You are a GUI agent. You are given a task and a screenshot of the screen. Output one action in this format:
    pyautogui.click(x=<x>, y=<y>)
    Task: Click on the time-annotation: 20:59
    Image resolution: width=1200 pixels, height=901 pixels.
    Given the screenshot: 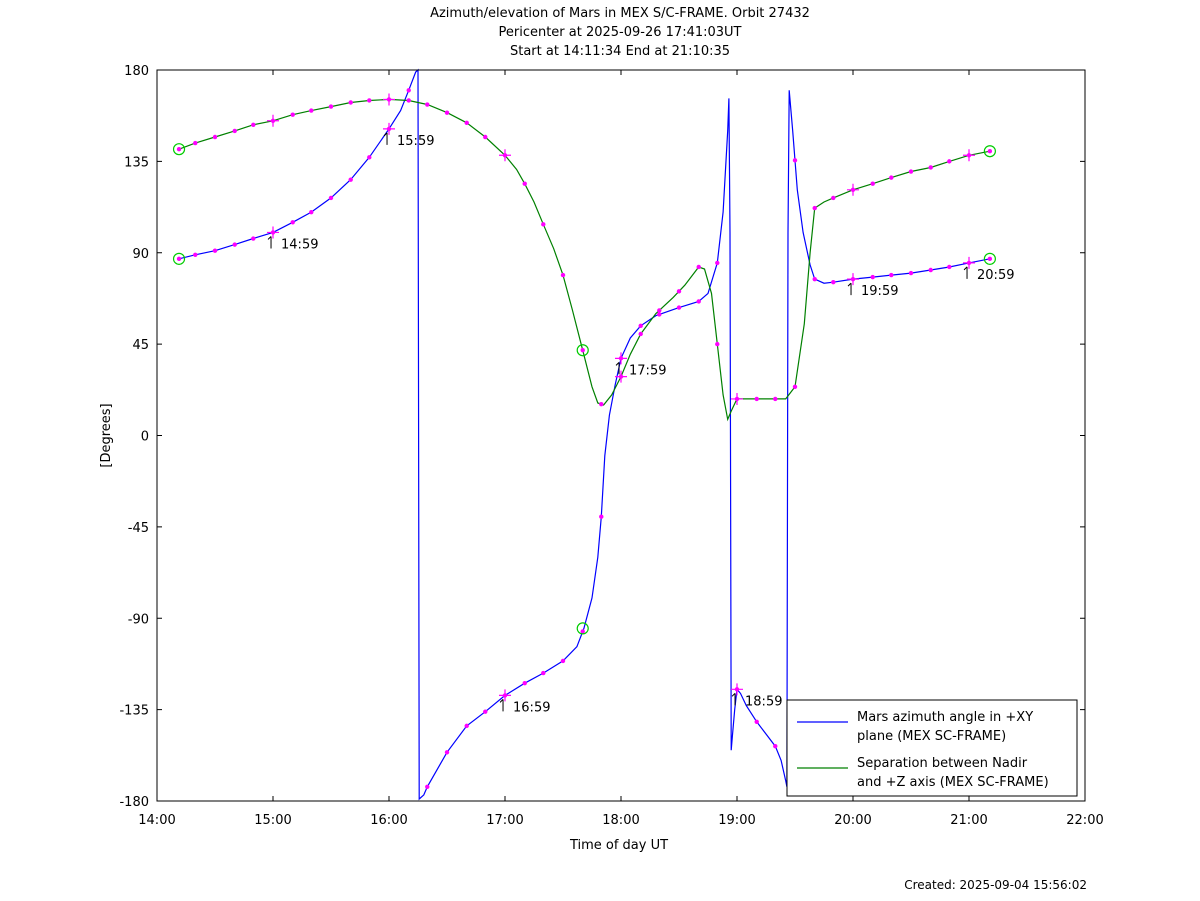 What is the action you would take?
    pyautogui.click(x=995, y=275)
    